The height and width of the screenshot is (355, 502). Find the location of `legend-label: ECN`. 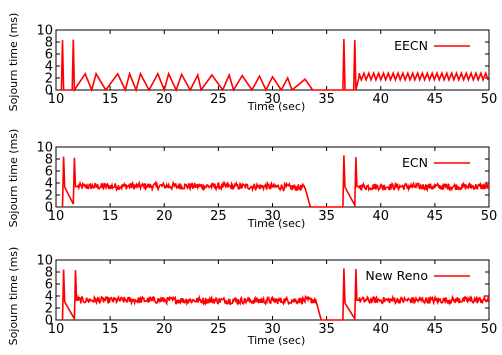

legend-label: ECN is located at coordinates (415, 162).